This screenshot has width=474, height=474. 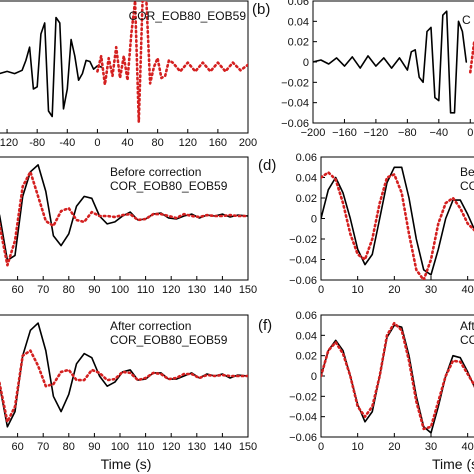 What do you see at coordinates (248, 143) in the screenshot?
I see `x-tick-label: 200` at bounding box center [248, 143].